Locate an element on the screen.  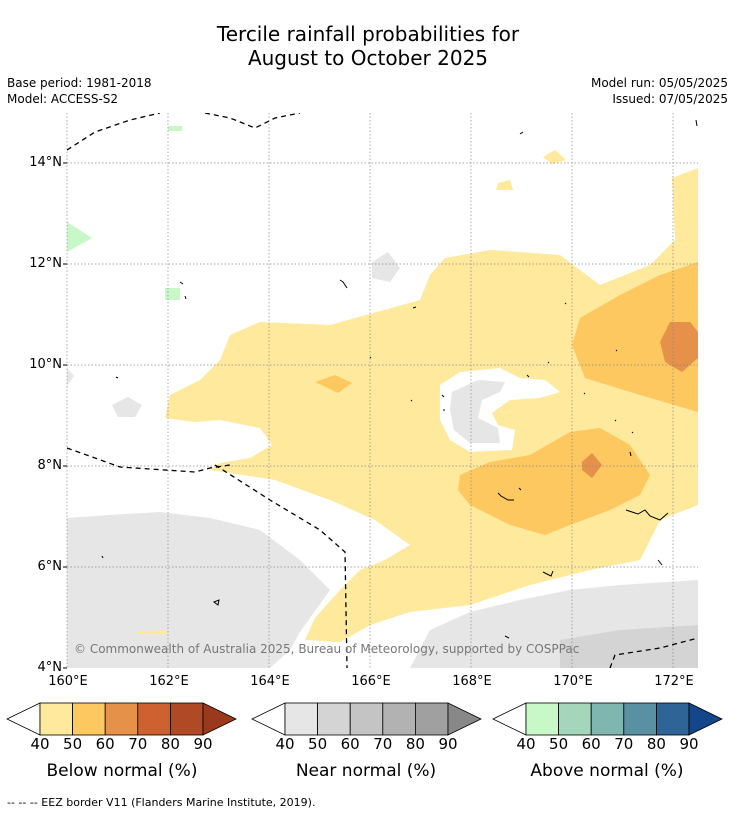
lon-label-166e: 166°E is located at coordinates (371, 681).